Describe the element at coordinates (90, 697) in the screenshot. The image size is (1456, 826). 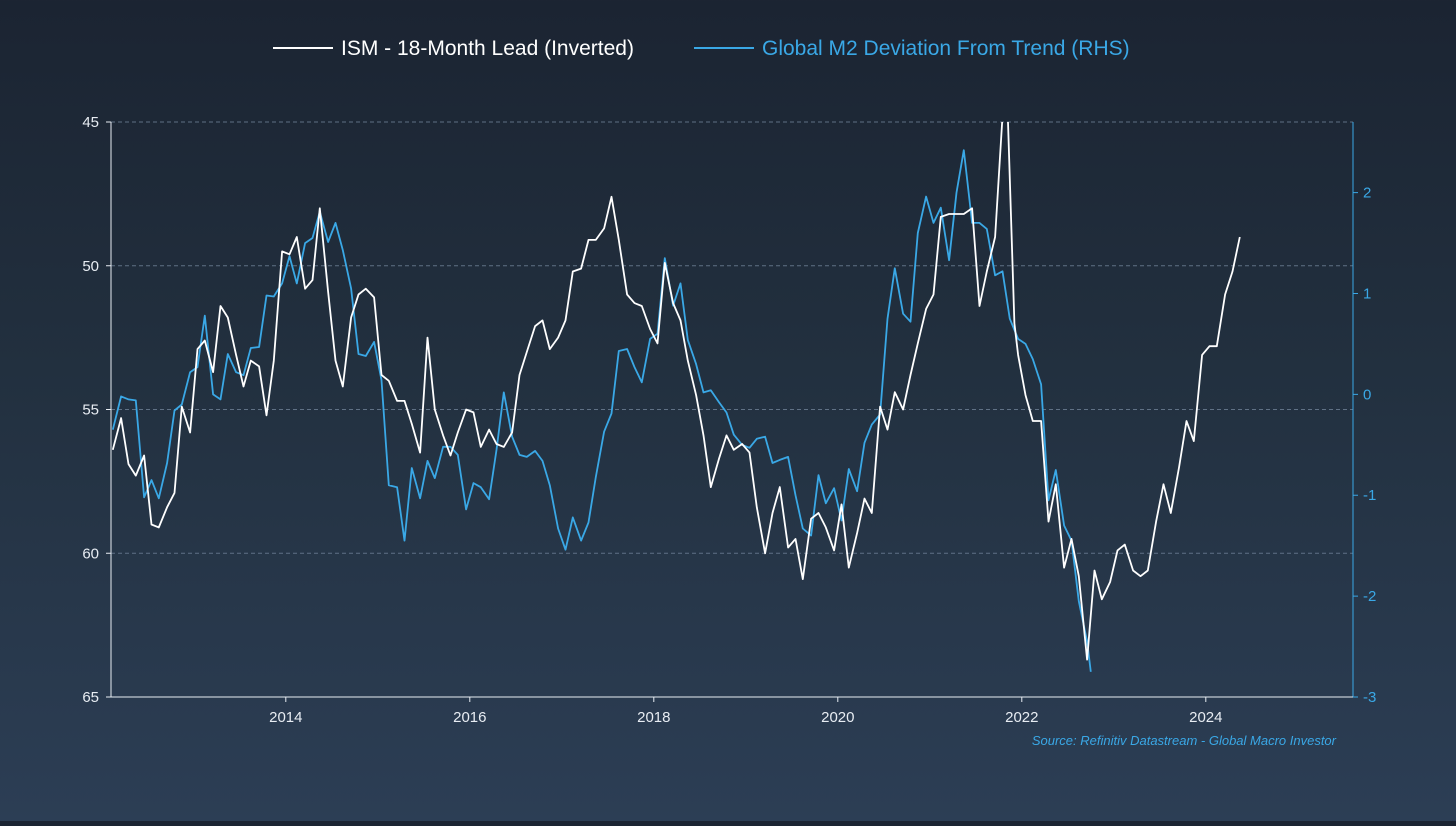
I see `y-left-tick-label: 65` at that location.